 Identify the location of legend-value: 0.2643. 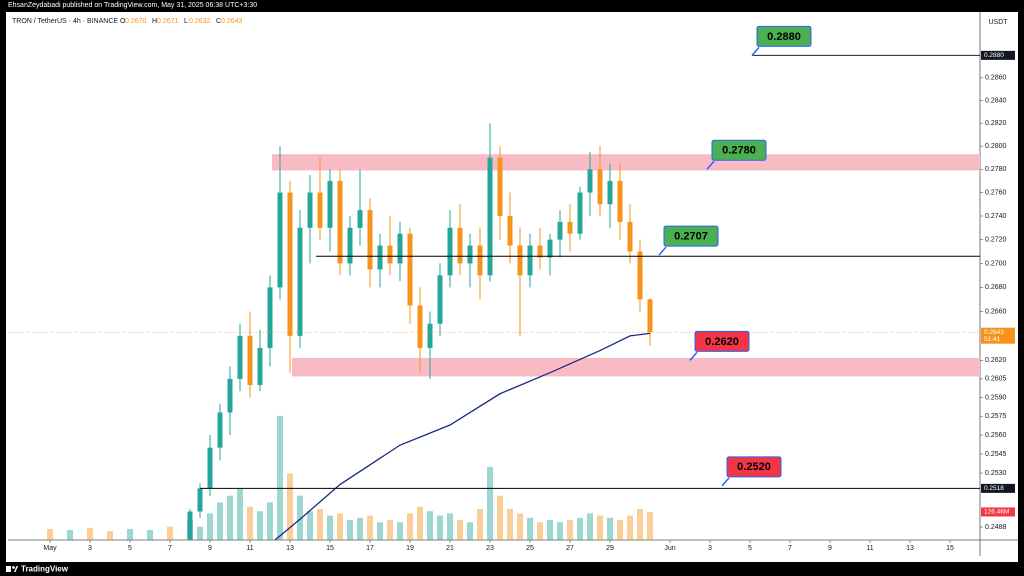
(232, 21).